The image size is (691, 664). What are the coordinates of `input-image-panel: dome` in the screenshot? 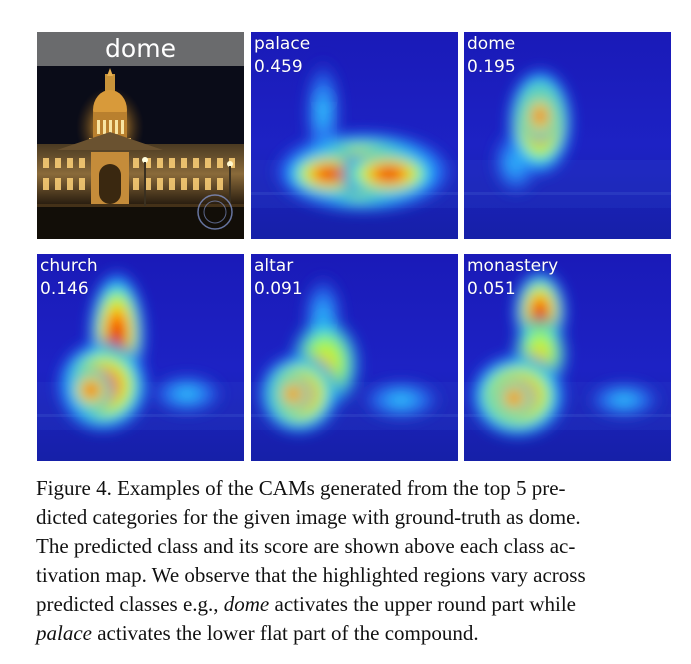 It's located at (140, 135).